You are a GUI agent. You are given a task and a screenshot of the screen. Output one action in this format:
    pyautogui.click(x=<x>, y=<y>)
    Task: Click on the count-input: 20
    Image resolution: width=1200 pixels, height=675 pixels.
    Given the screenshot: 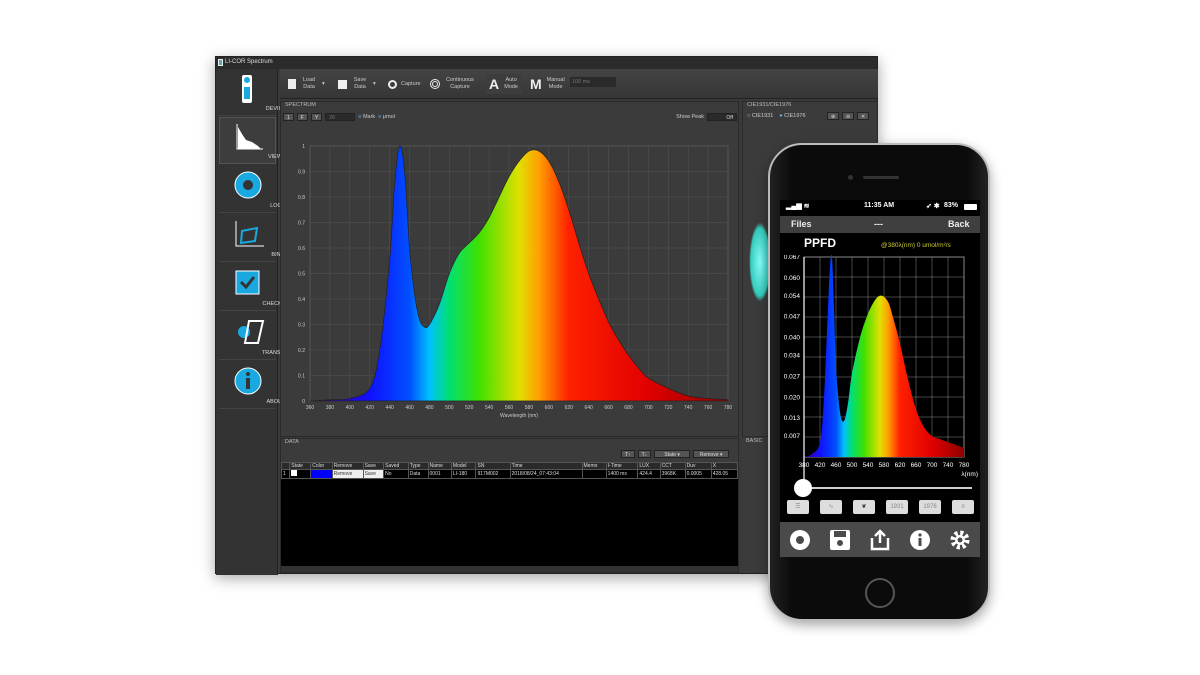 What is the action you would take?
    pyautogui.click(x=340, y=117)
    